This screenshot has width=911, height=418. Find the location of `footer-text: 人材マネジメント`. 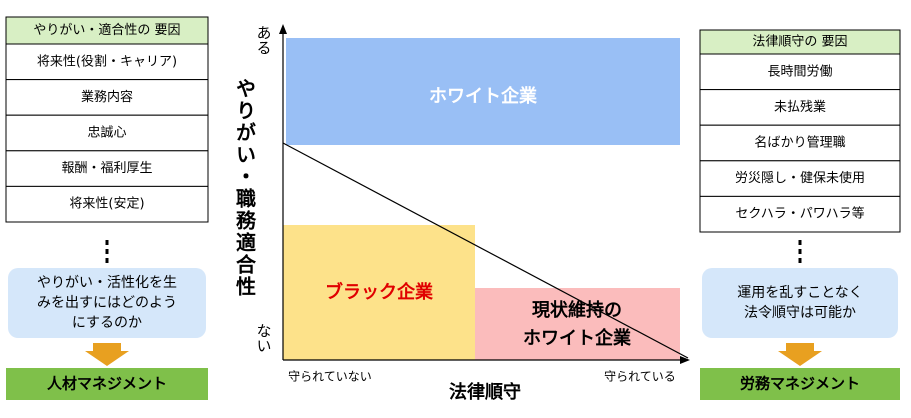

footer-text: 人材マネジメント is located at coordinates (107, 384).